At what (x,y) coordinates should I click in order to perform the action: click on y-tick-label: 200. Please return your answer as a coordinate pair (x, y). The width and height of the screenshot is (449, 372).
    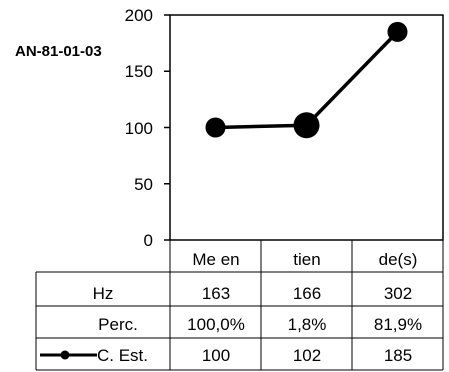
    Looking at the image, I should click on (139, 15).